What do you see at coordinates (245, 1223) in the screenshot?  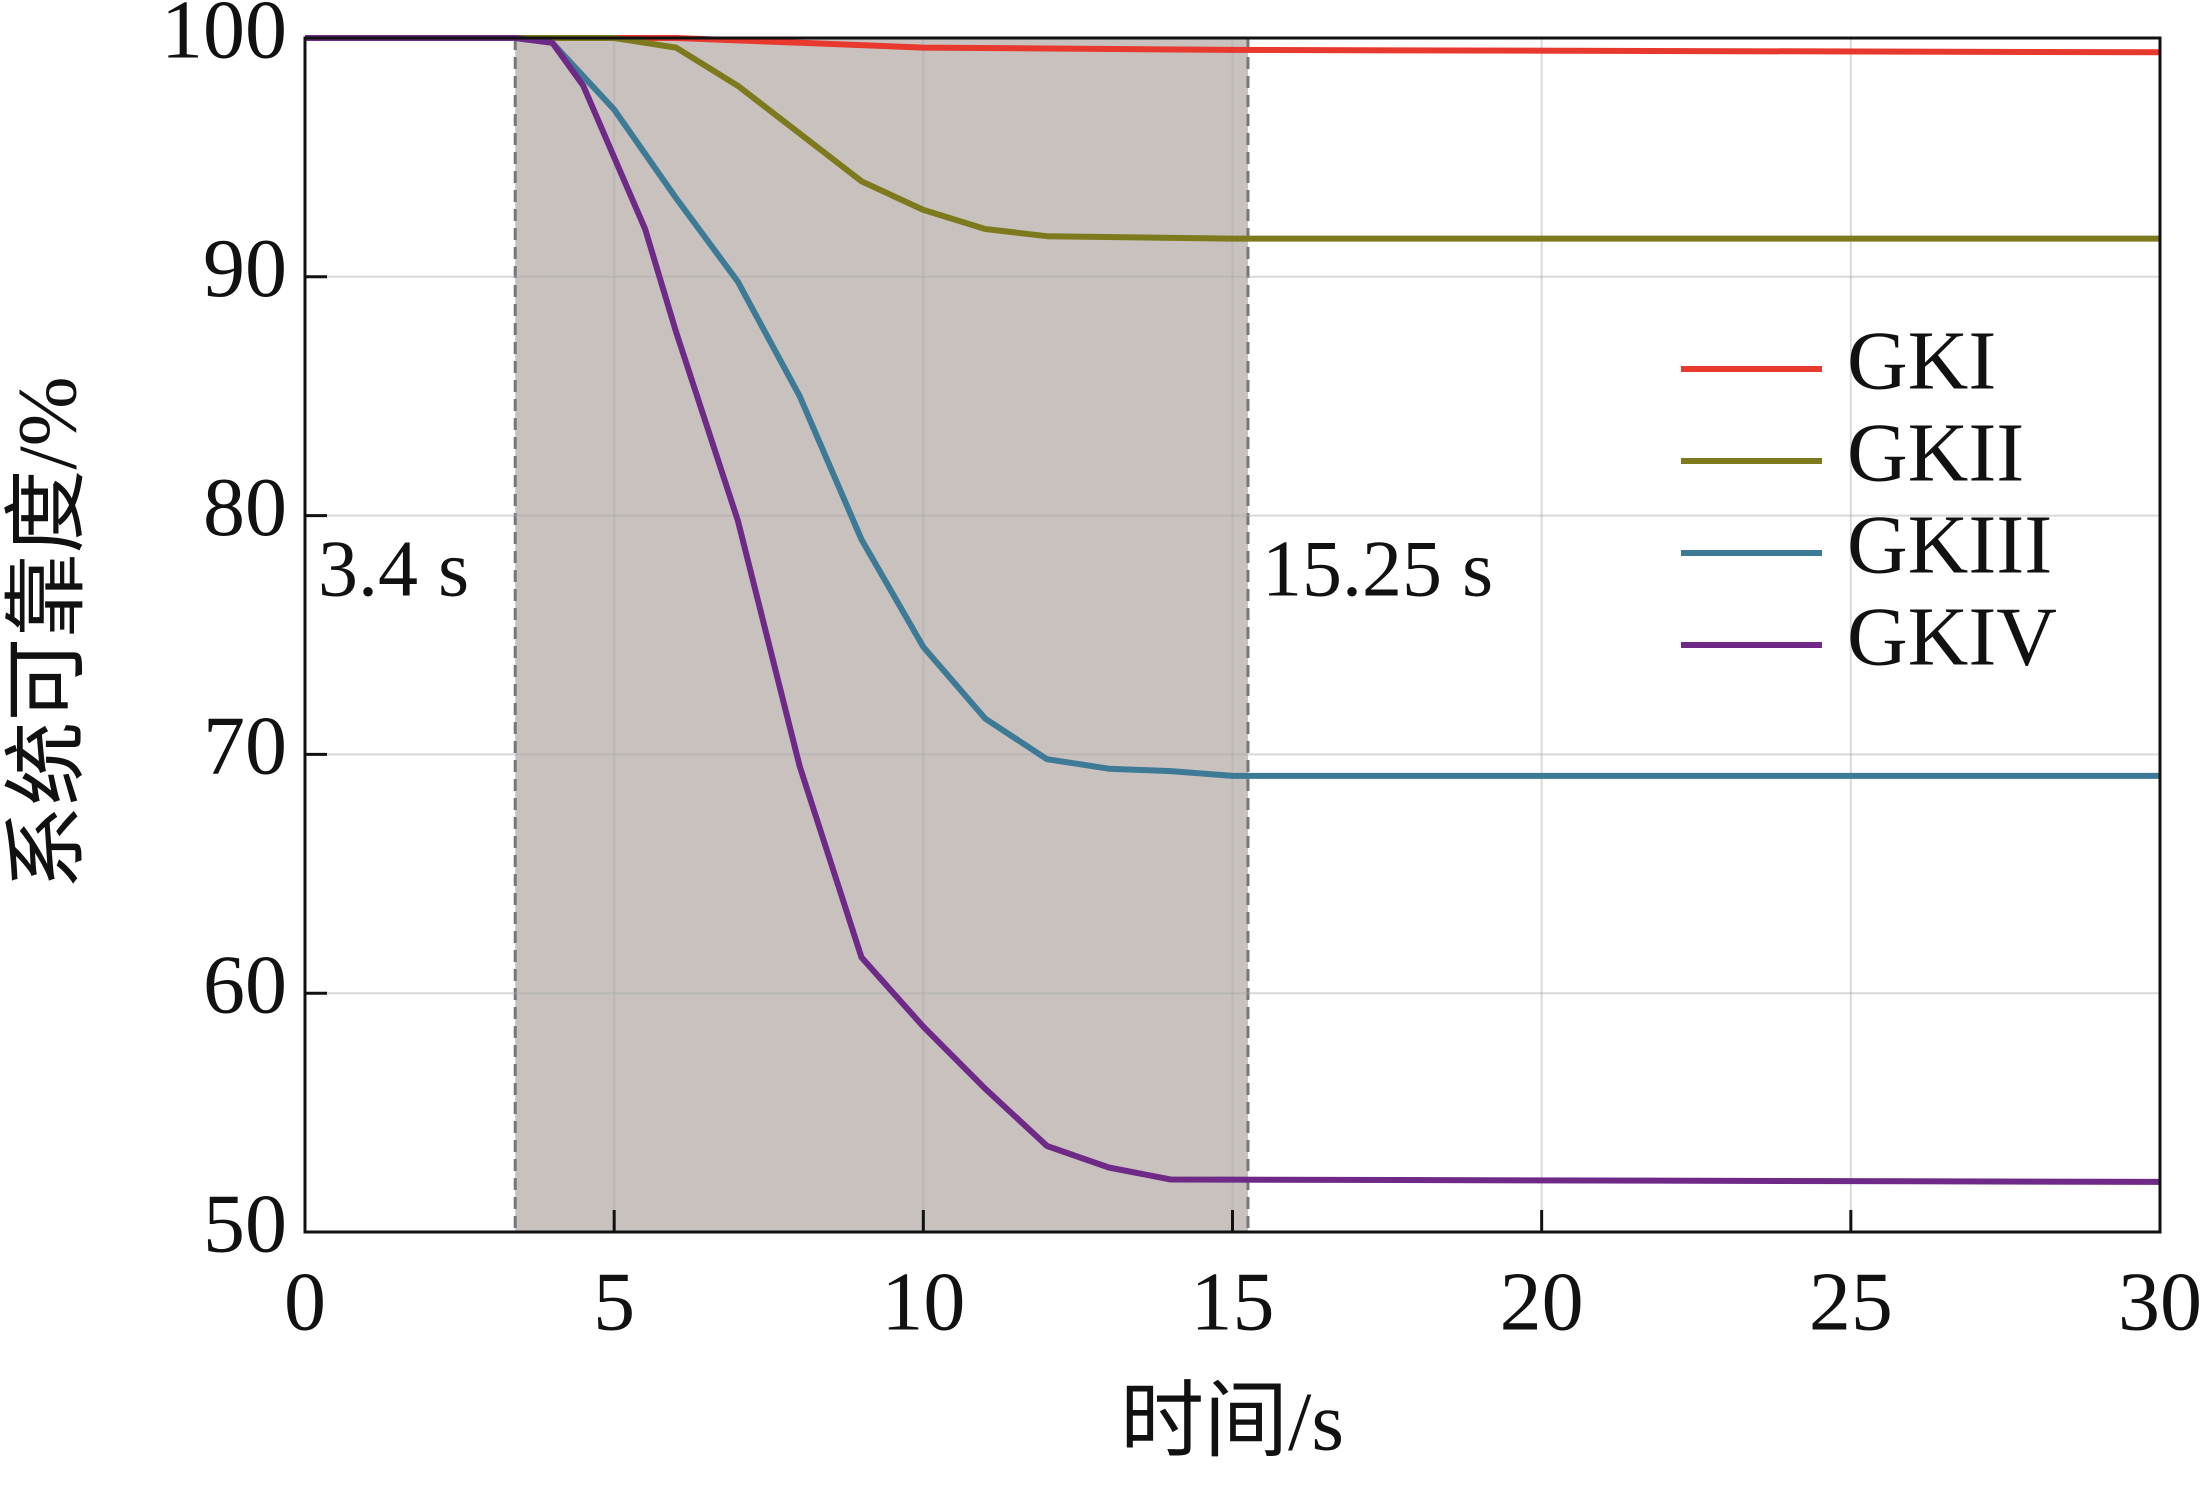 I see `y-tick-label: 50` at bounding box center [245, 1223].